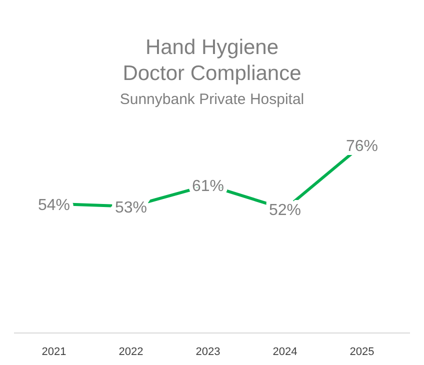 Image resolution: width=424 pixels, height=365 pixels. What do you see at coordinates (208, 352) in the screenshot?
I see `x-tick-label: 2023` at bounding box center [208, 352].